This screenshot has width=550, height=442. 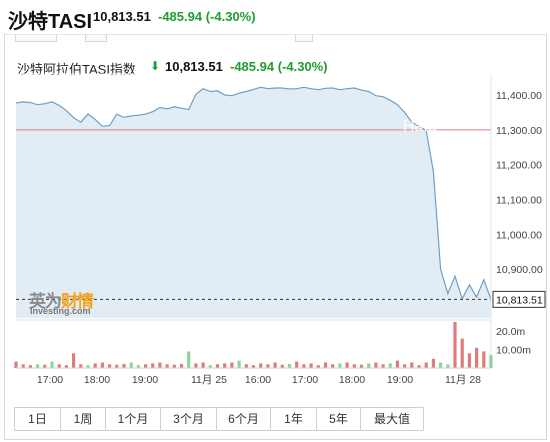 I want to click on hidden-tab-strip, so click(x=275, y=38).